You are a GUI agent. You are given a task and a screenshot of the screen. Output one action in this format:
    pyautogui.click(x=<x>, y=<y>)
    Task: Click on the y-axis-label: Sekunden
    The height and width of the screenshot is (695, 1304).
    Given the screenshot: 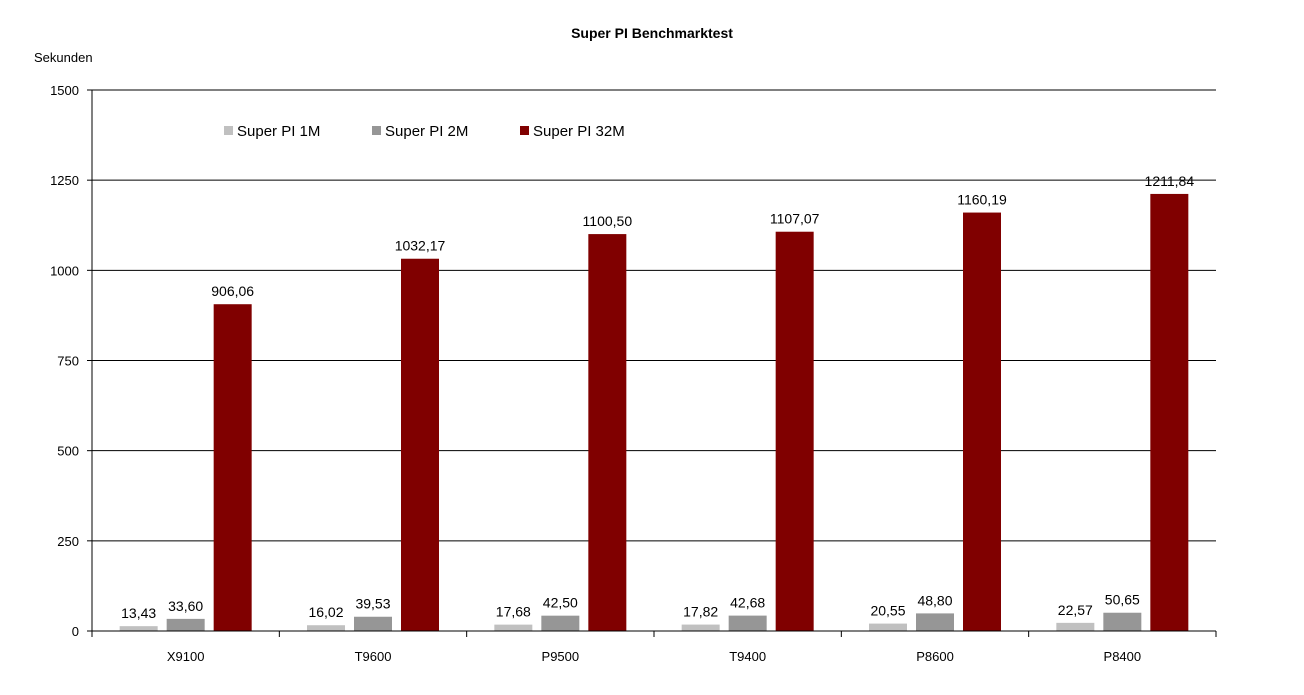 What is the action you would take?
    pyautogui.click(x=63, y=57)
    